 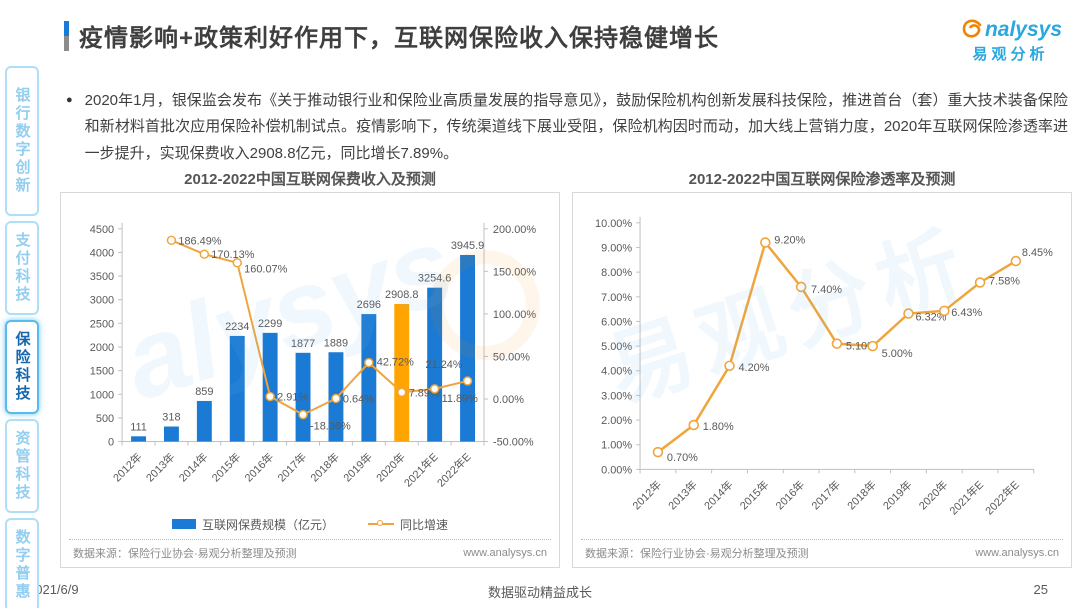 I want to click on footer-slogan: 数据驱动精益成长, so click(x=539, y=592).